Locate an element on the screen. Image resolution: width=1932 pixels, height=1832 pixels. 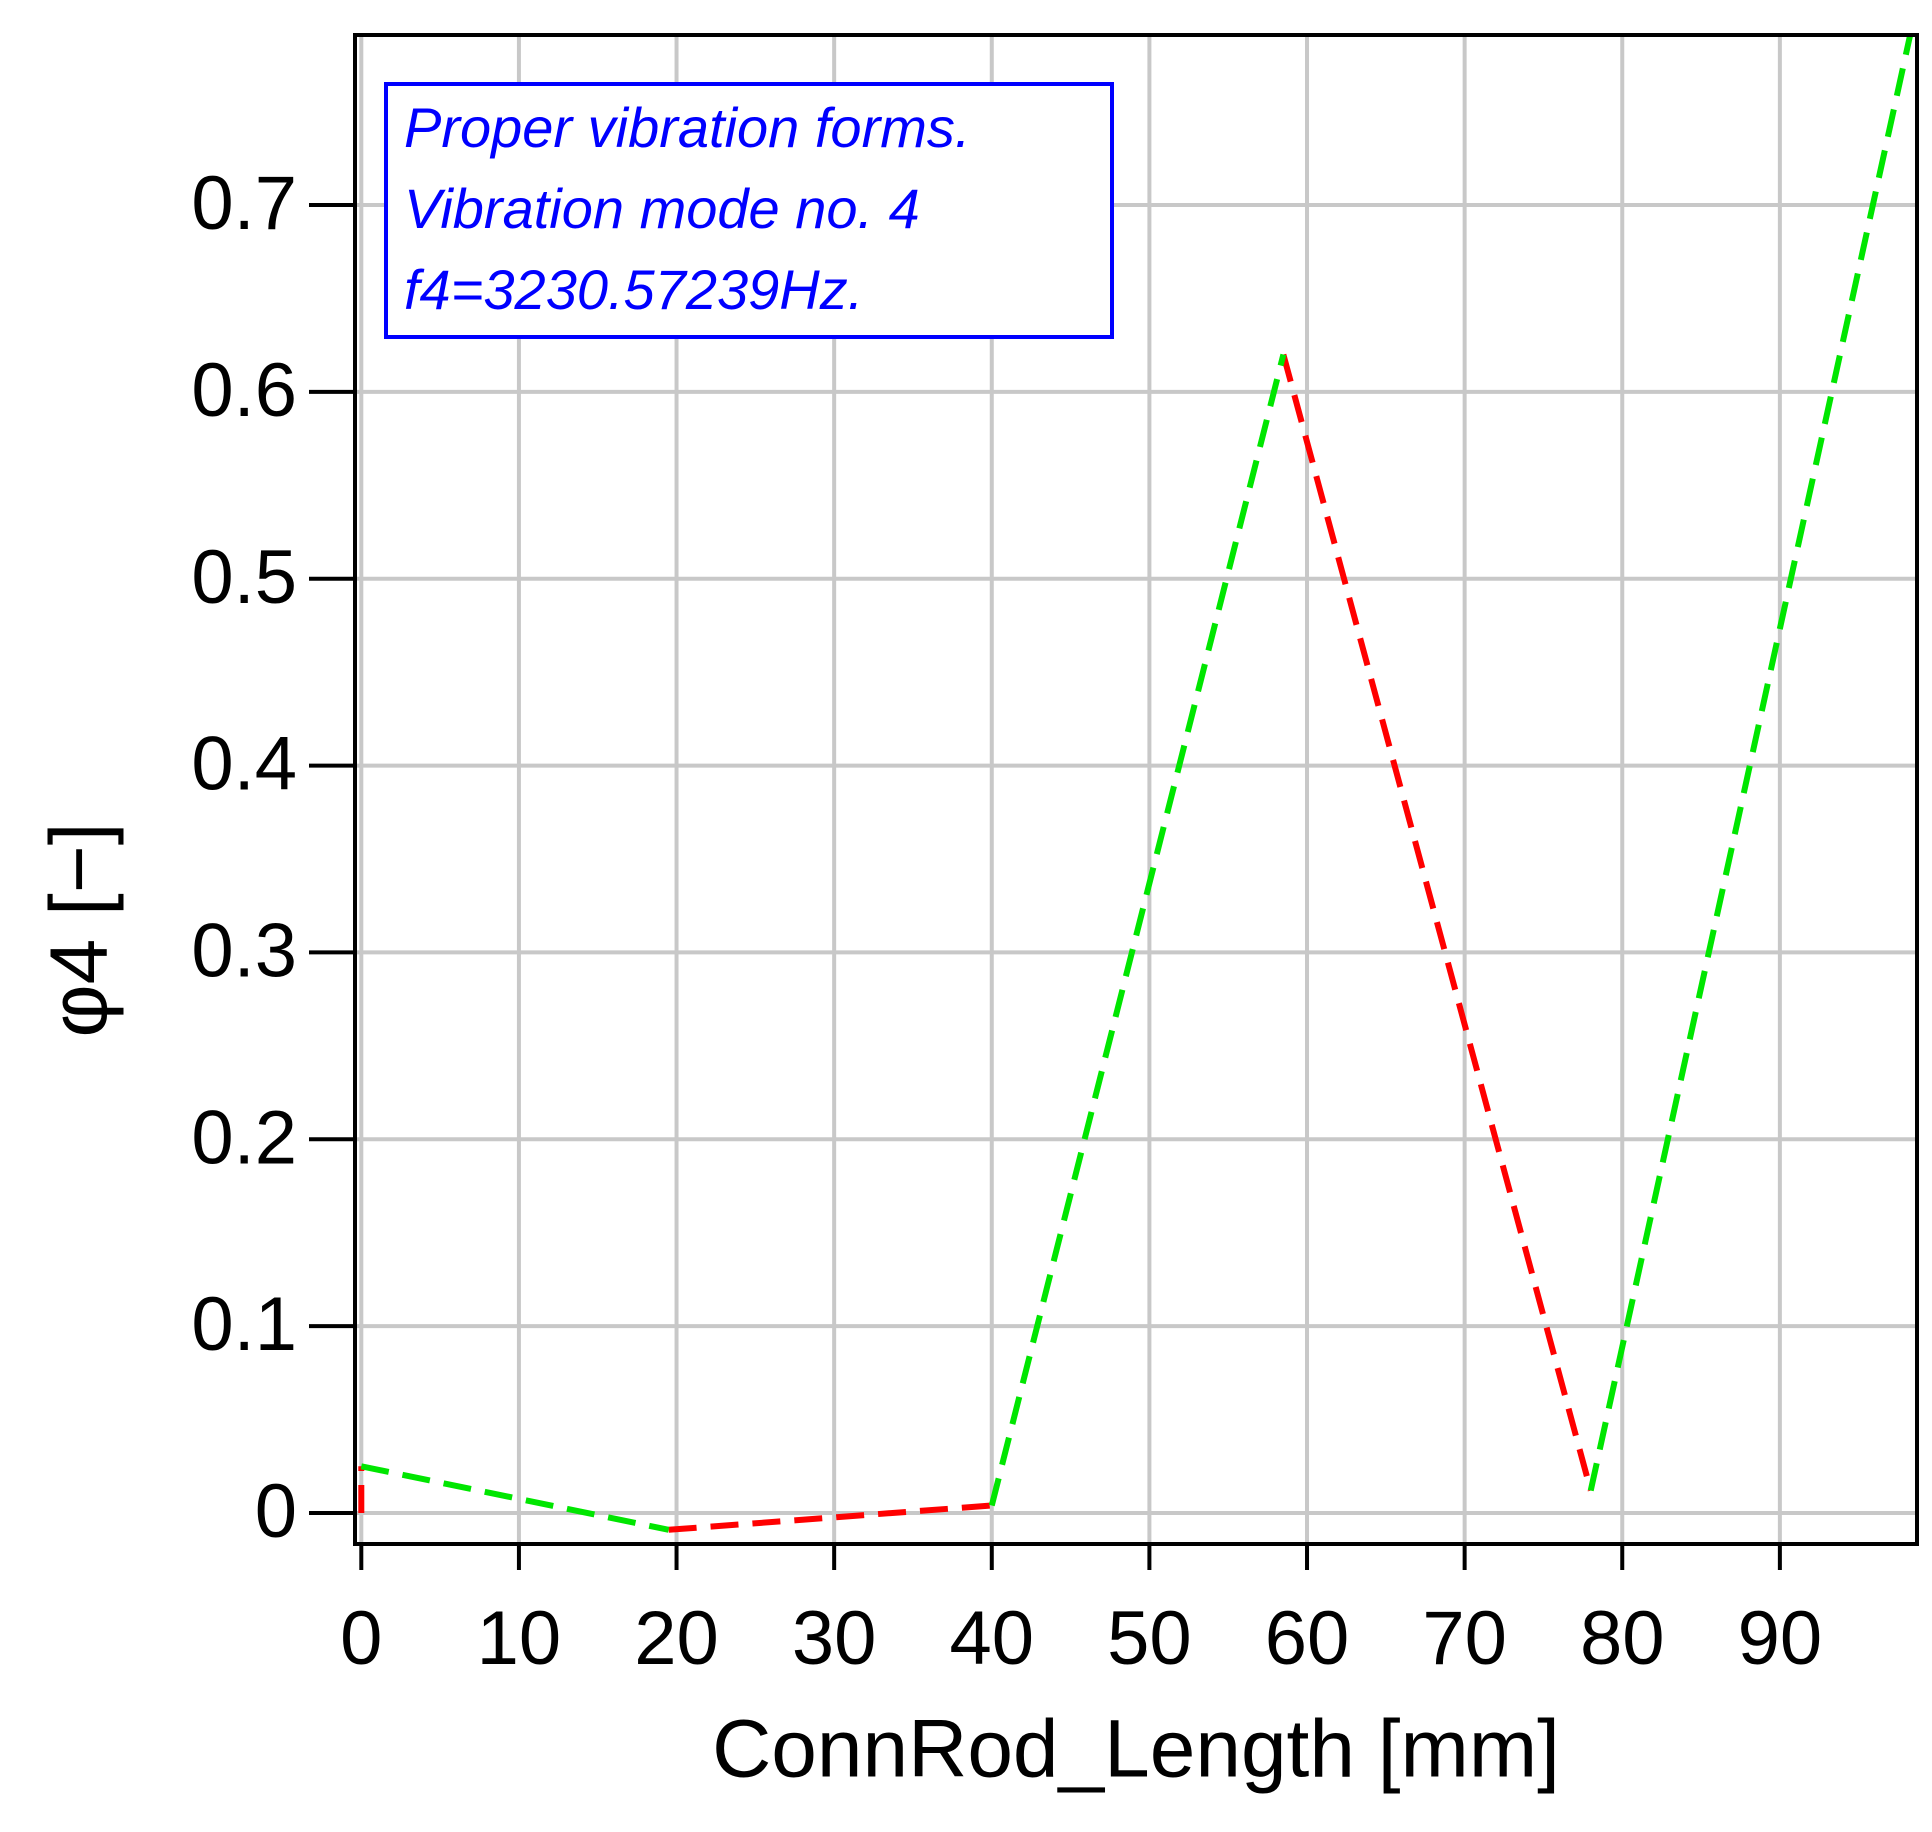
y-tick-label: 0.4 is located at coordinates (244, 764).